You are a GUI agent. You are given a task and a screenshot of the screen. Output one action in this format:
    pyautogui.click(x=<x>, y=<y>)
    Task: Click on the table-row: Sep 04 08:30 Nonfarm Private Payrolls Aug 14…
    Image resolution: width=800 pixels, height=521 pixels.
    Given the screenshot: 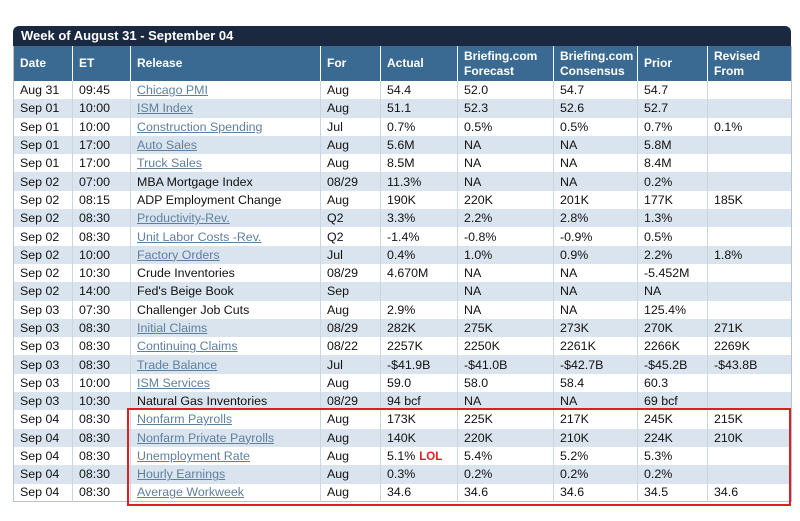 What is the action you would take?
    pyautogui.click(x=402, y=437)
    